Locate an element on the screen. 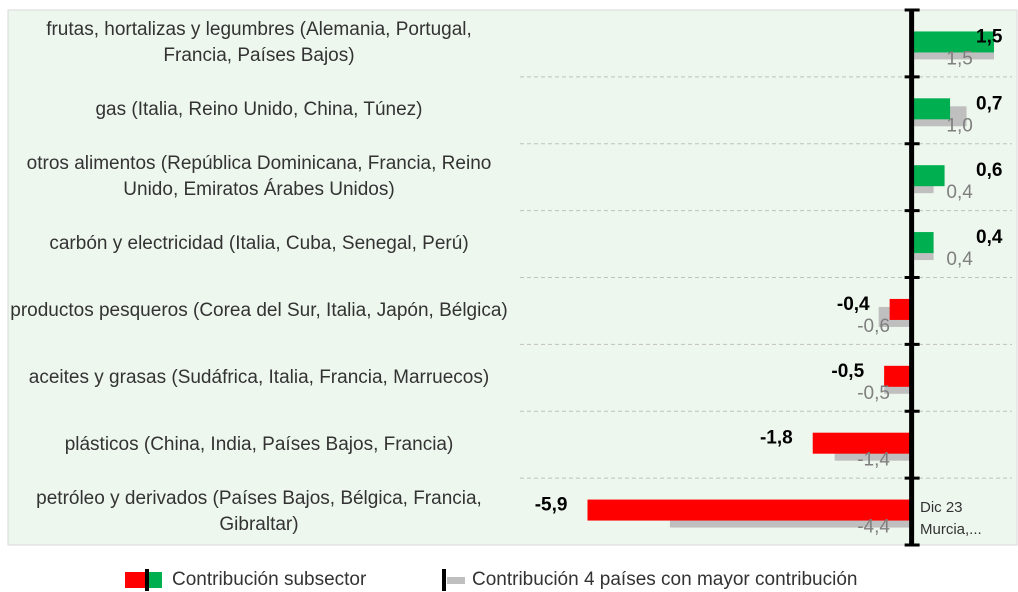 The image size is (1018, 592). data-label: 0,6 is located at coordinates (989, 170).